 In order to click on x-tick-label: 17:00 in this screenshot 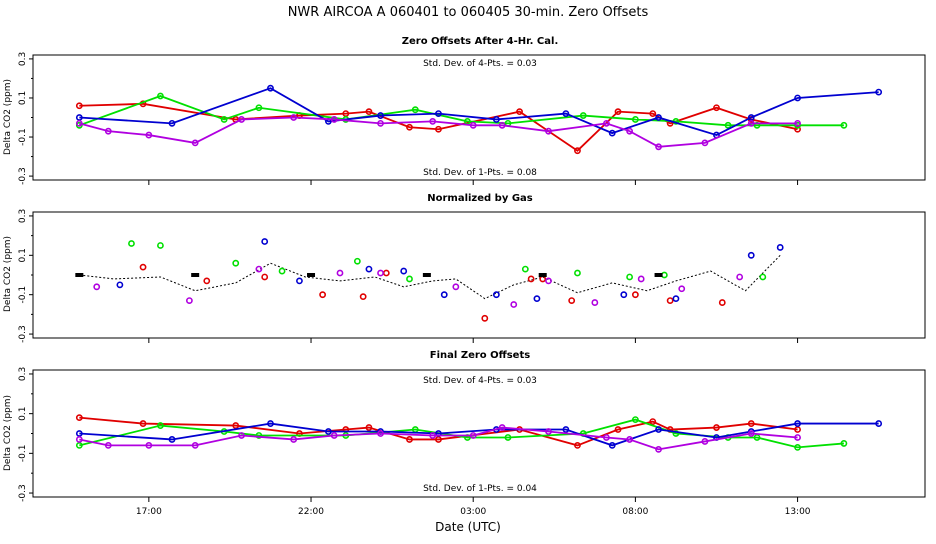, I will do `click(149, 512)`.